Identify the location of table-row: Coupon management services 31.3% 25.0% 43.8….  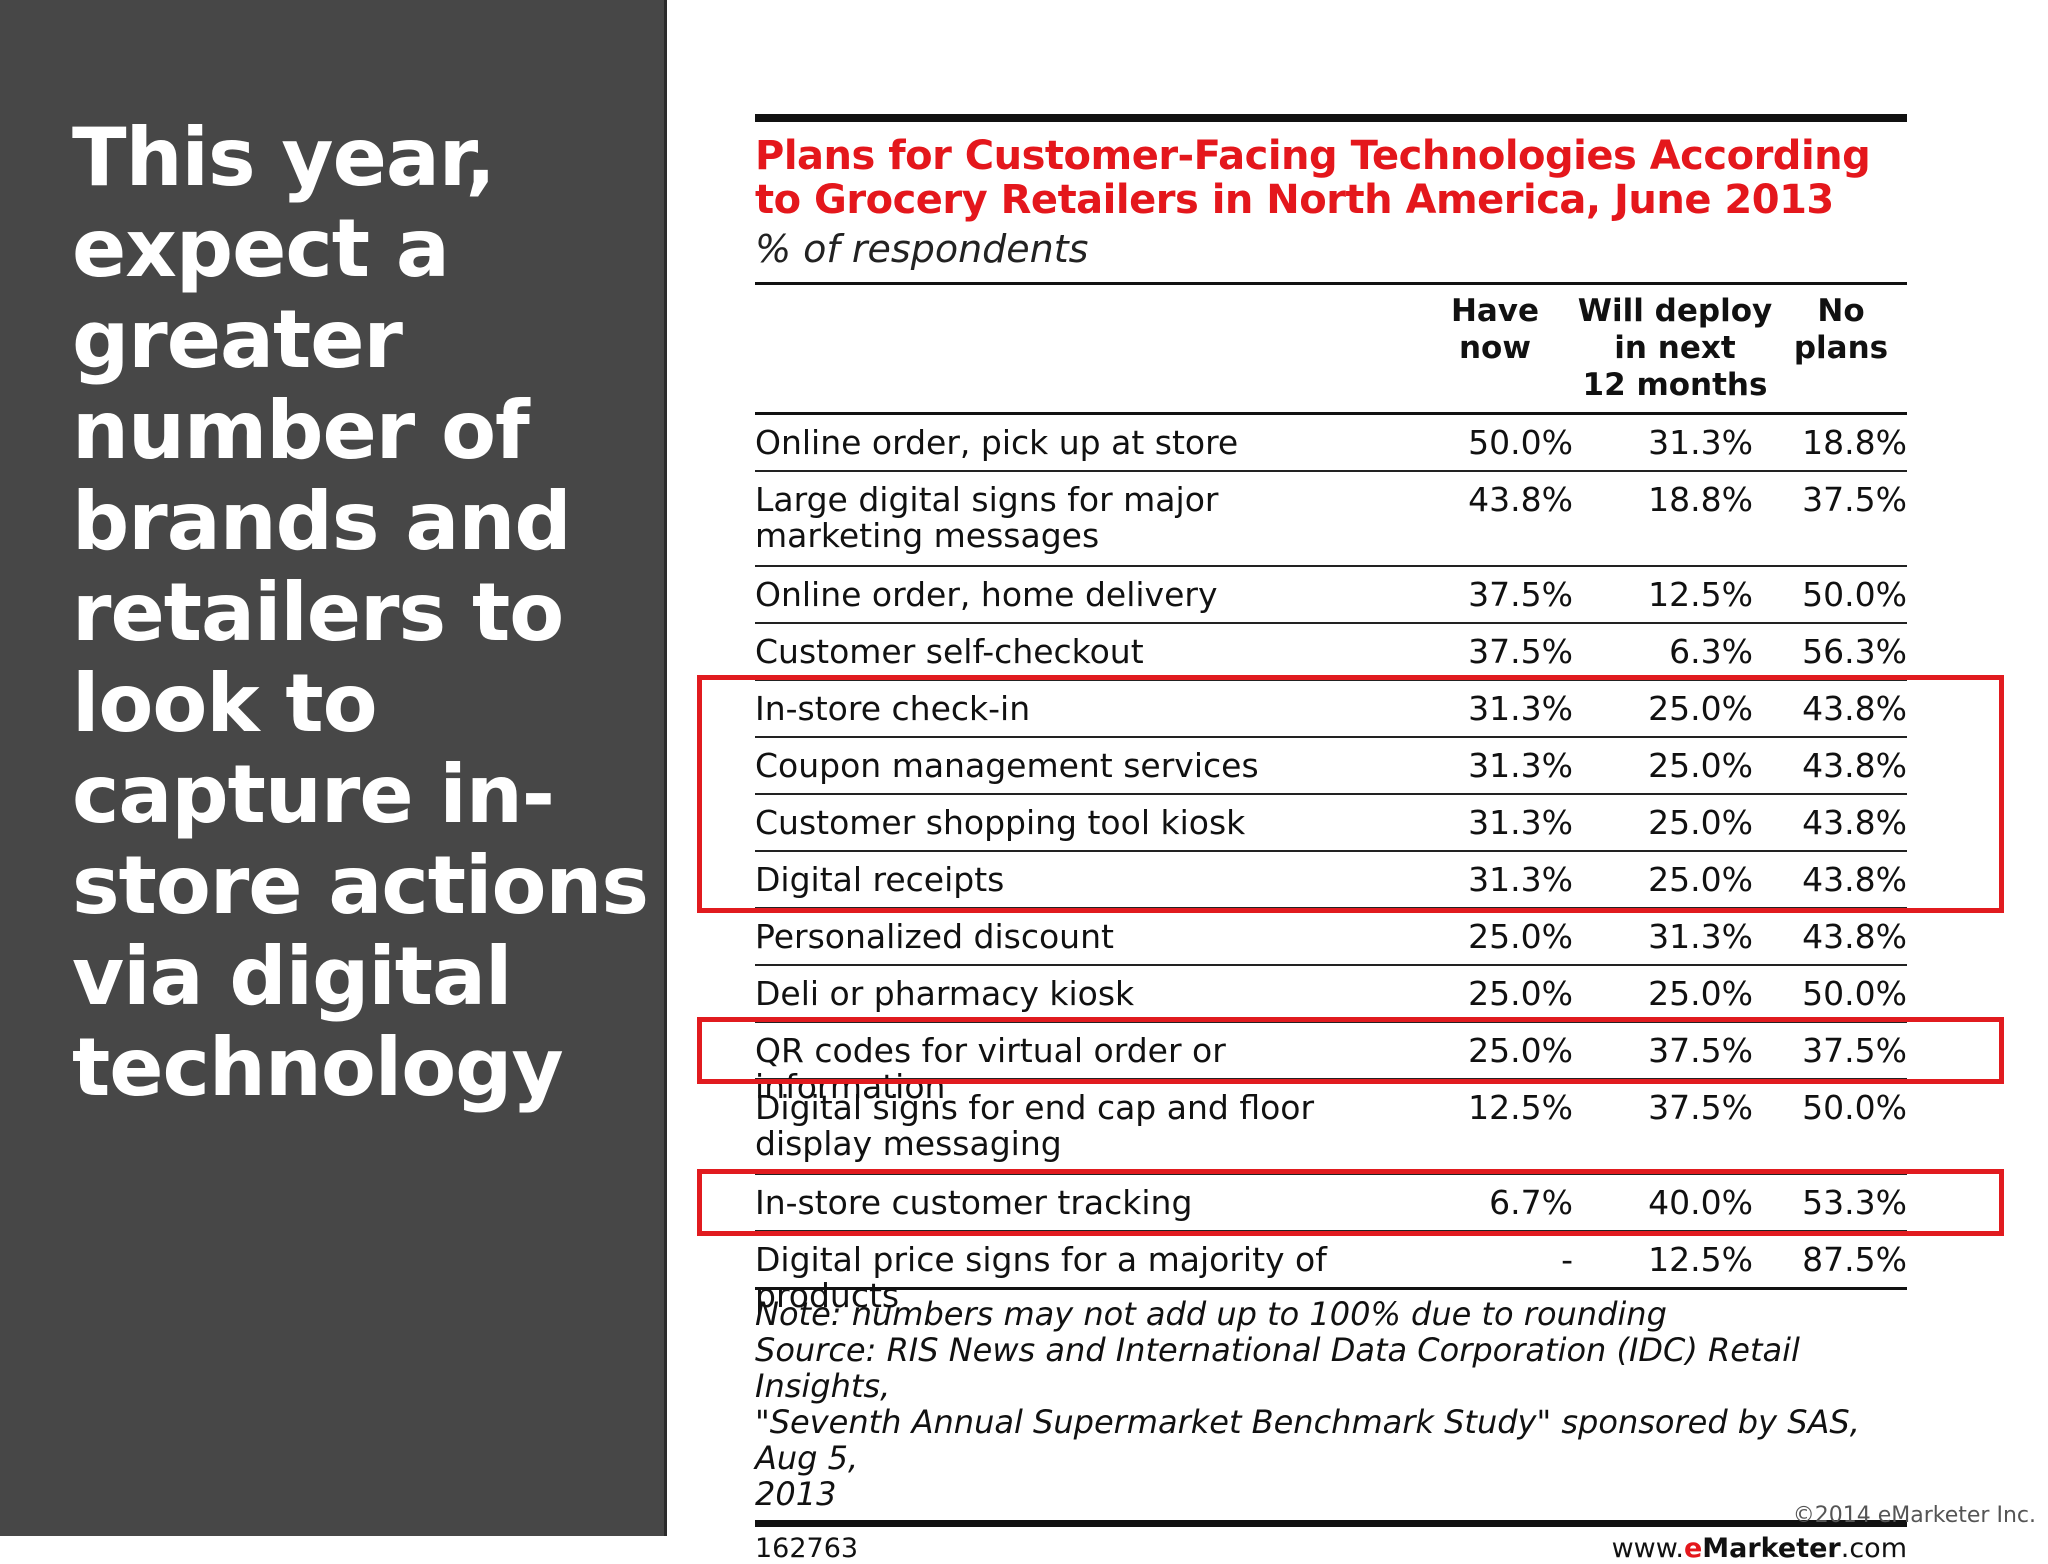
(1331, 766).